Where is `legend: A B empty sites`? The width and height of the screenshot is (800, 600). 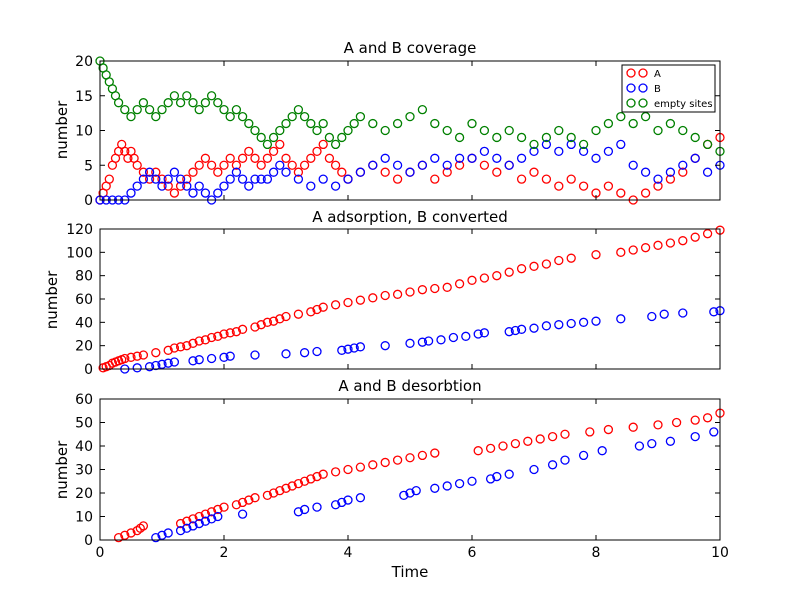 legend: A B empty sites is located at coordinates (668, 88).